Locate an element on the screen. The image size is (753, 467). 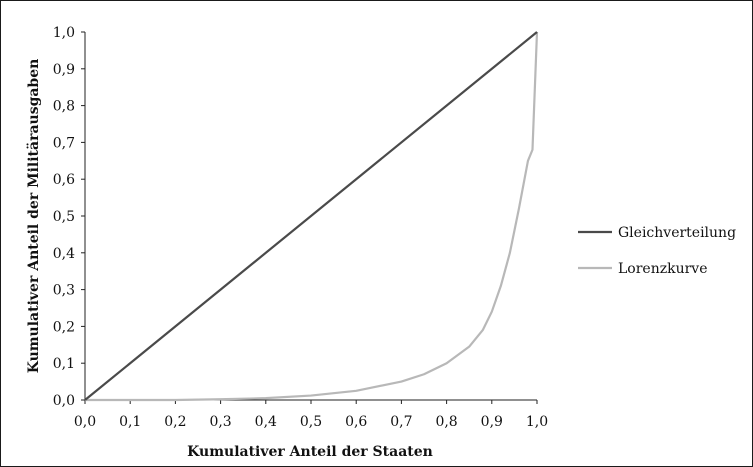
x-axis-title: Kumulativer Anteil der Staaten is located at coordinates (310, 452).